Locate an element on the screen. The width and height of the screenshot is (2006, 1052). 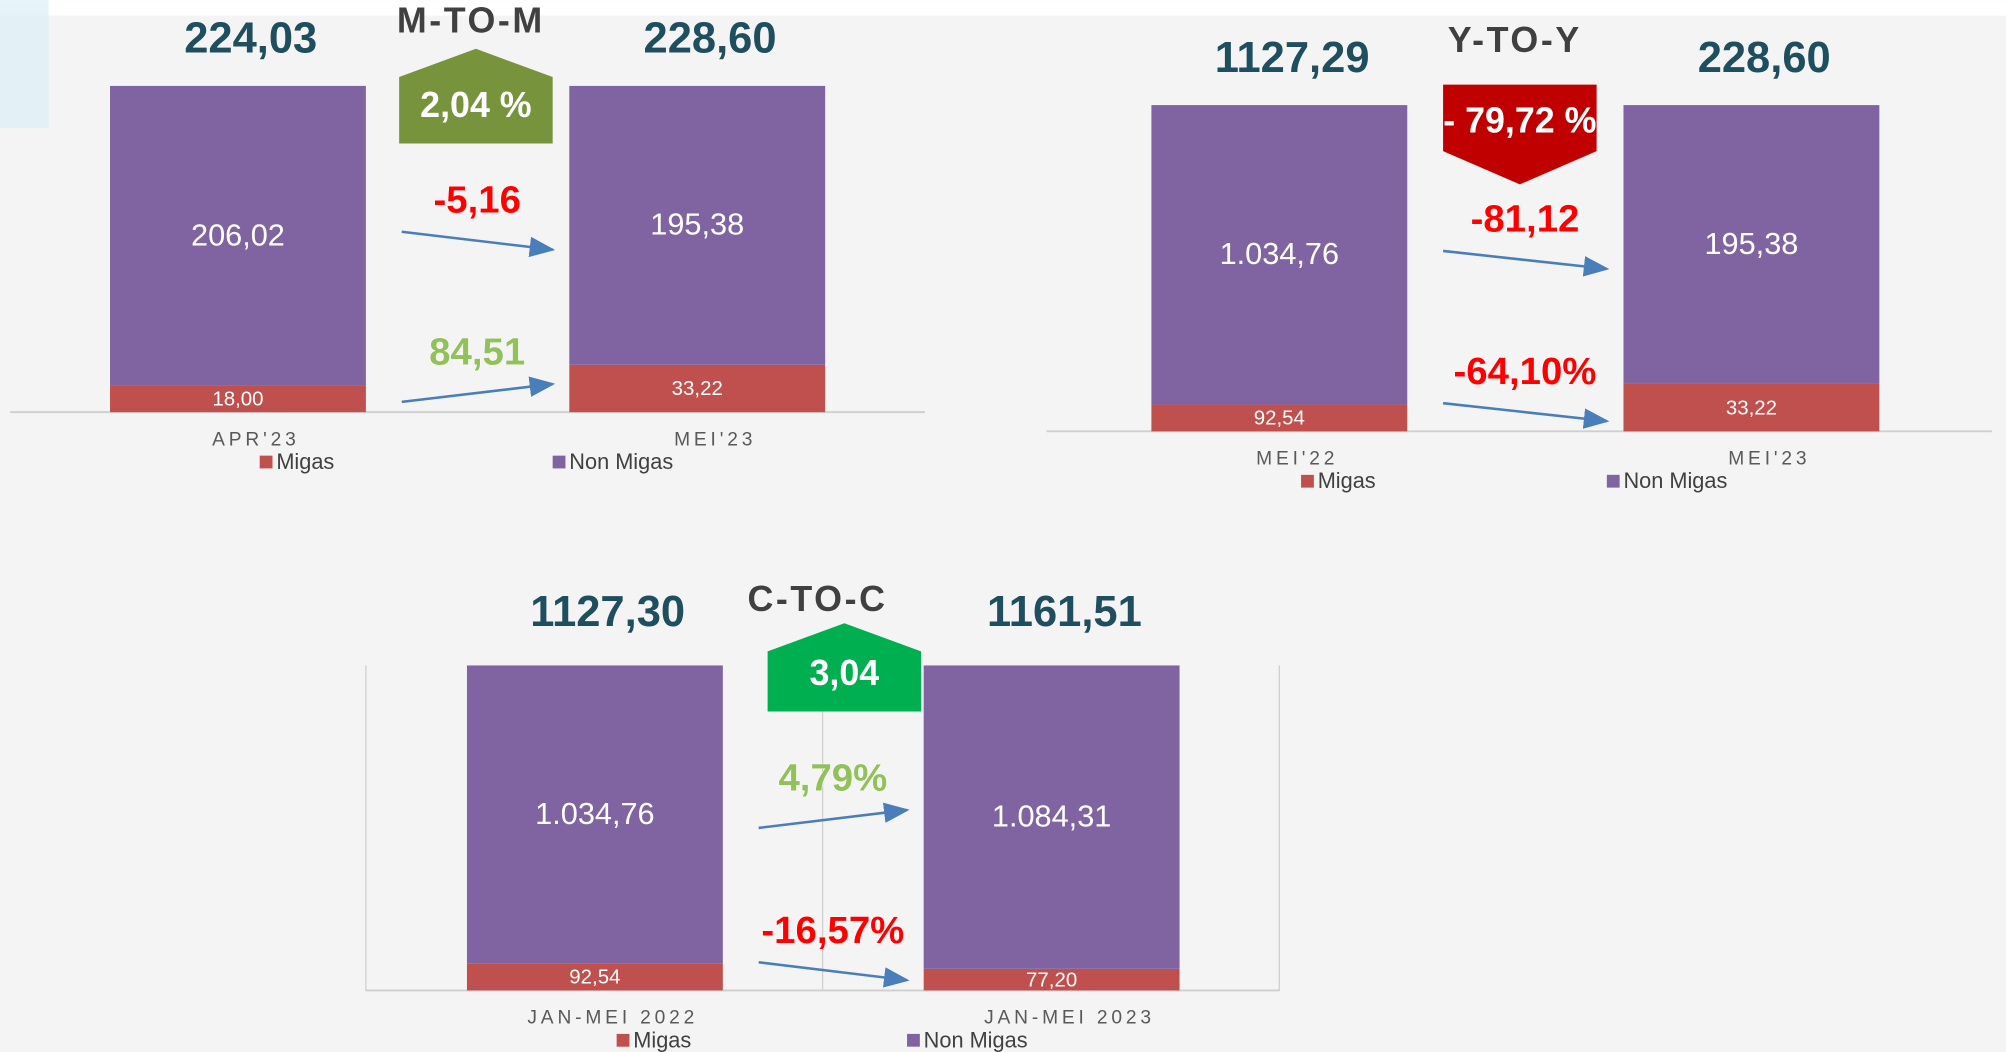
chart-title: M-TO-M is located at coordinates (471, 21).